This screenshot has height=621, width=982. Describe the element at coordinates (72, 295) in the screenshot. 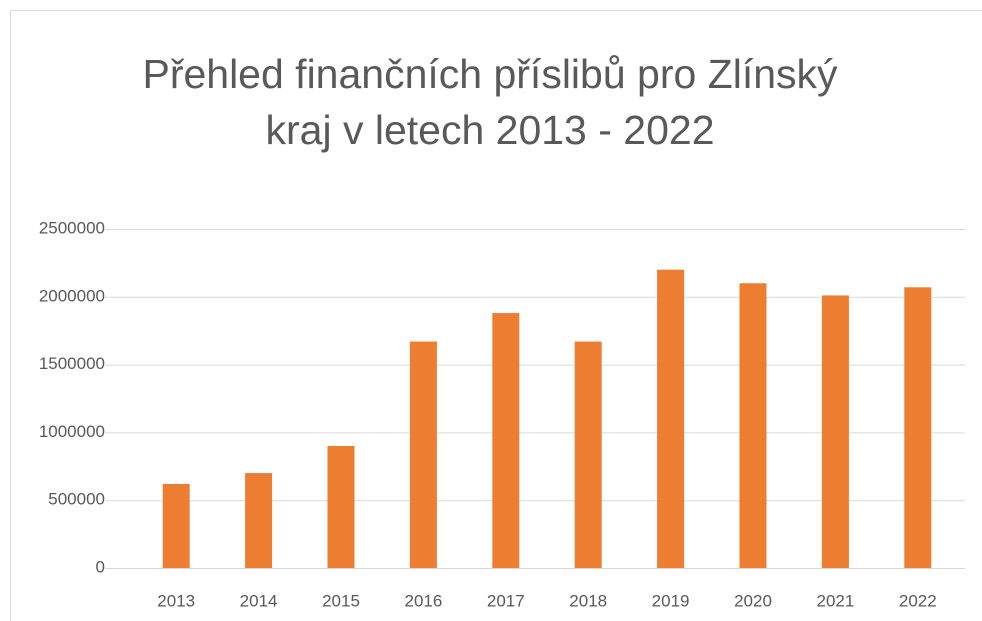

I see `y-tick-label: 2000000` at that location.